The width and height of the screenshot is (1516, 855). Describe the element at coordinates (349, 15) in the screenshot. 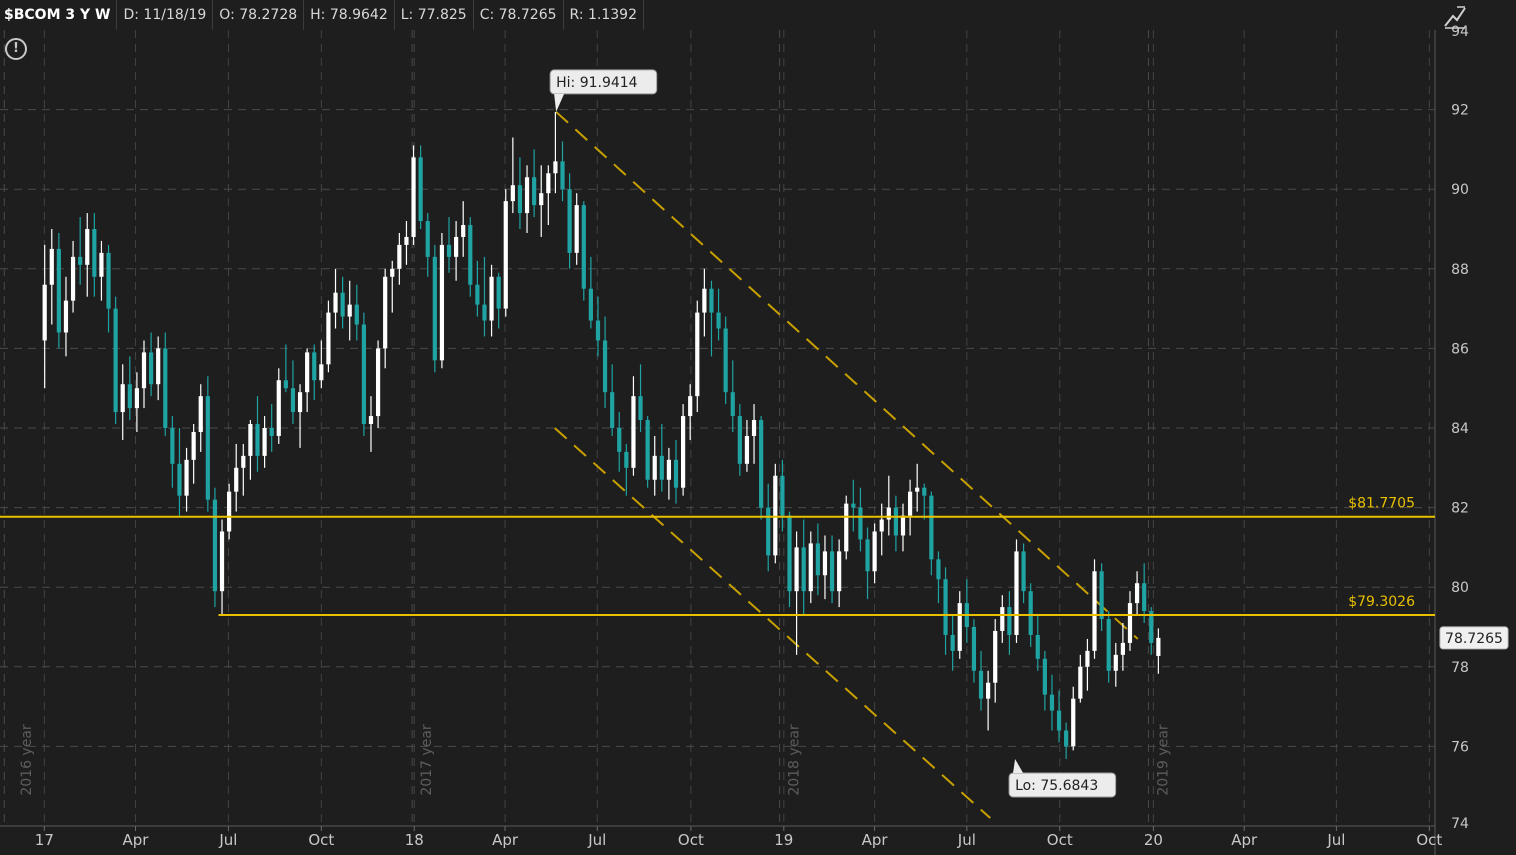

I see `high-value: H: 78.9642` at that location.